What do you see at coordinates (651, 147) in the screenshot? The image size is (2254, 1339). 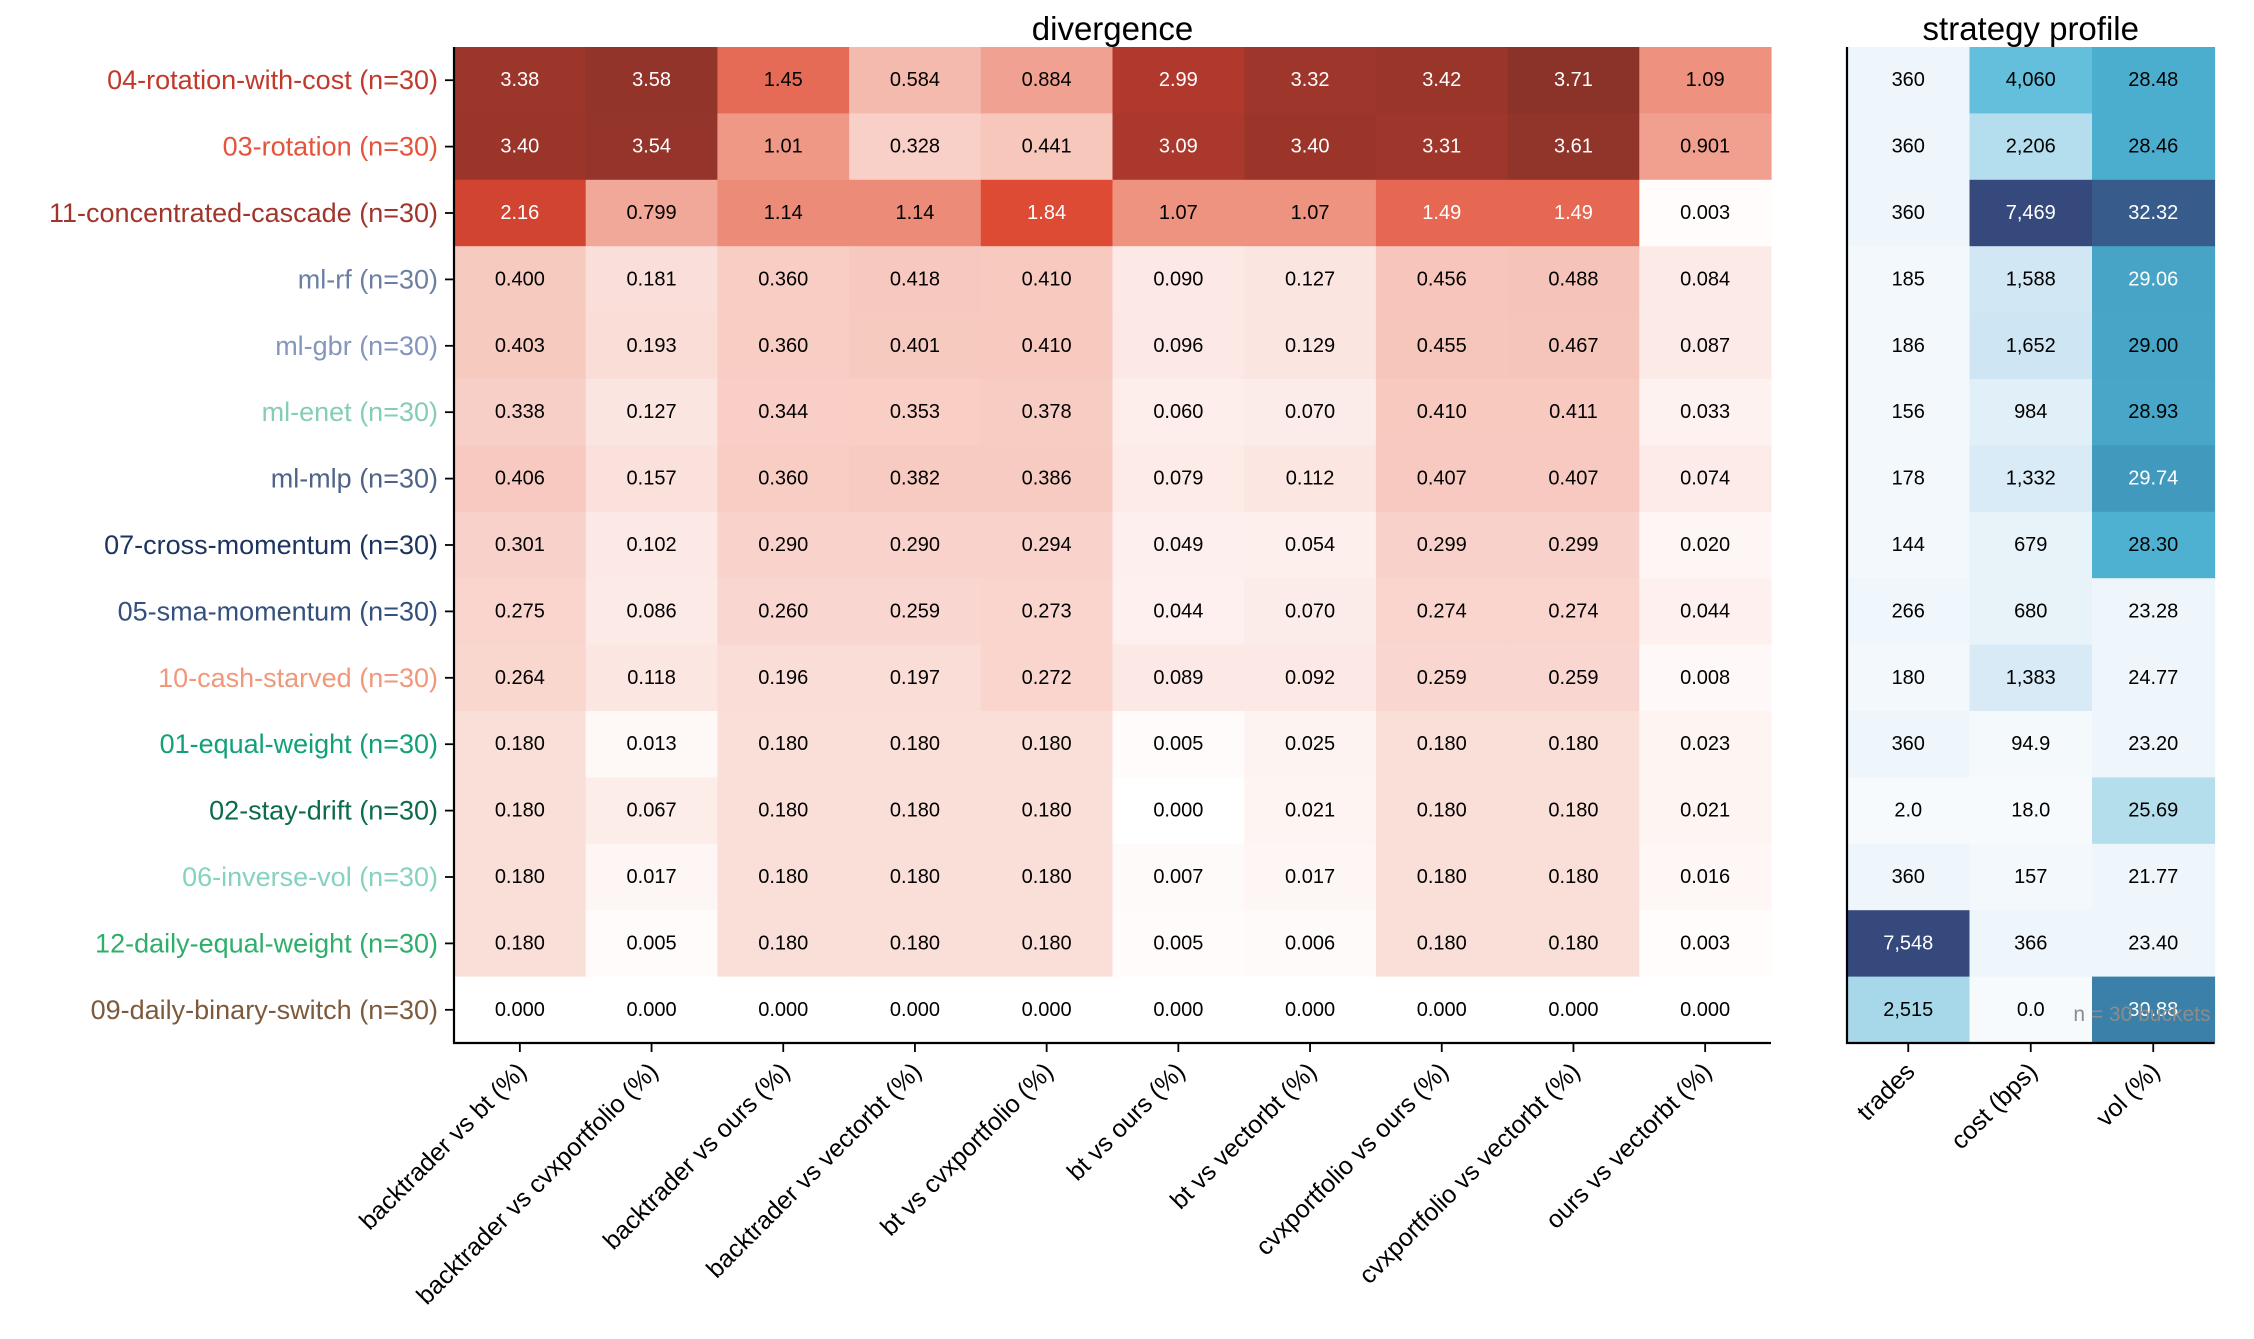 I see `divergence-cell-label: 3.54` at bounding box center [651, 147].